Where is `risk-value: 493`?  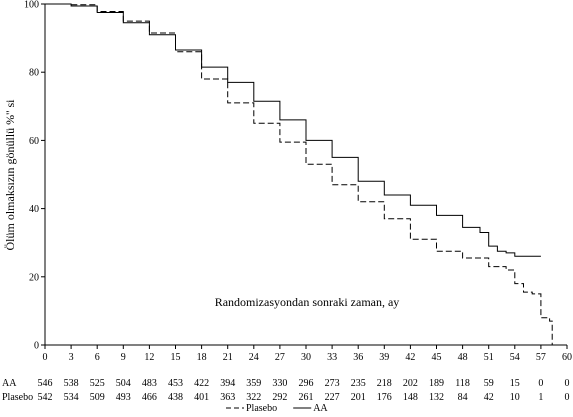 risk-value: 493 is located at coordinates (123, 397).